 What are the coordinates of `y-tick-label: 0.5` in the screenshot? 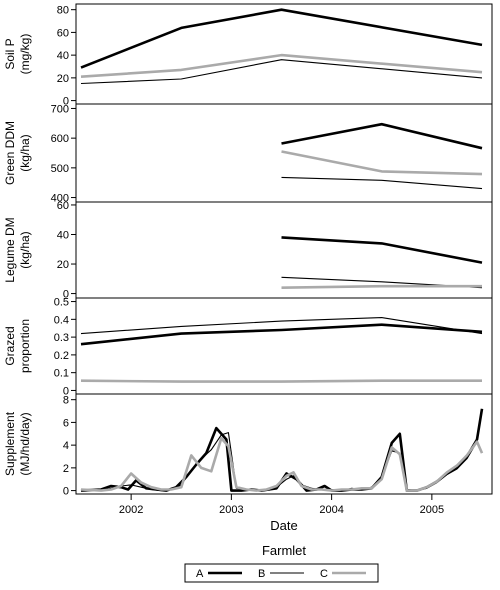 It's located at (61, 303).